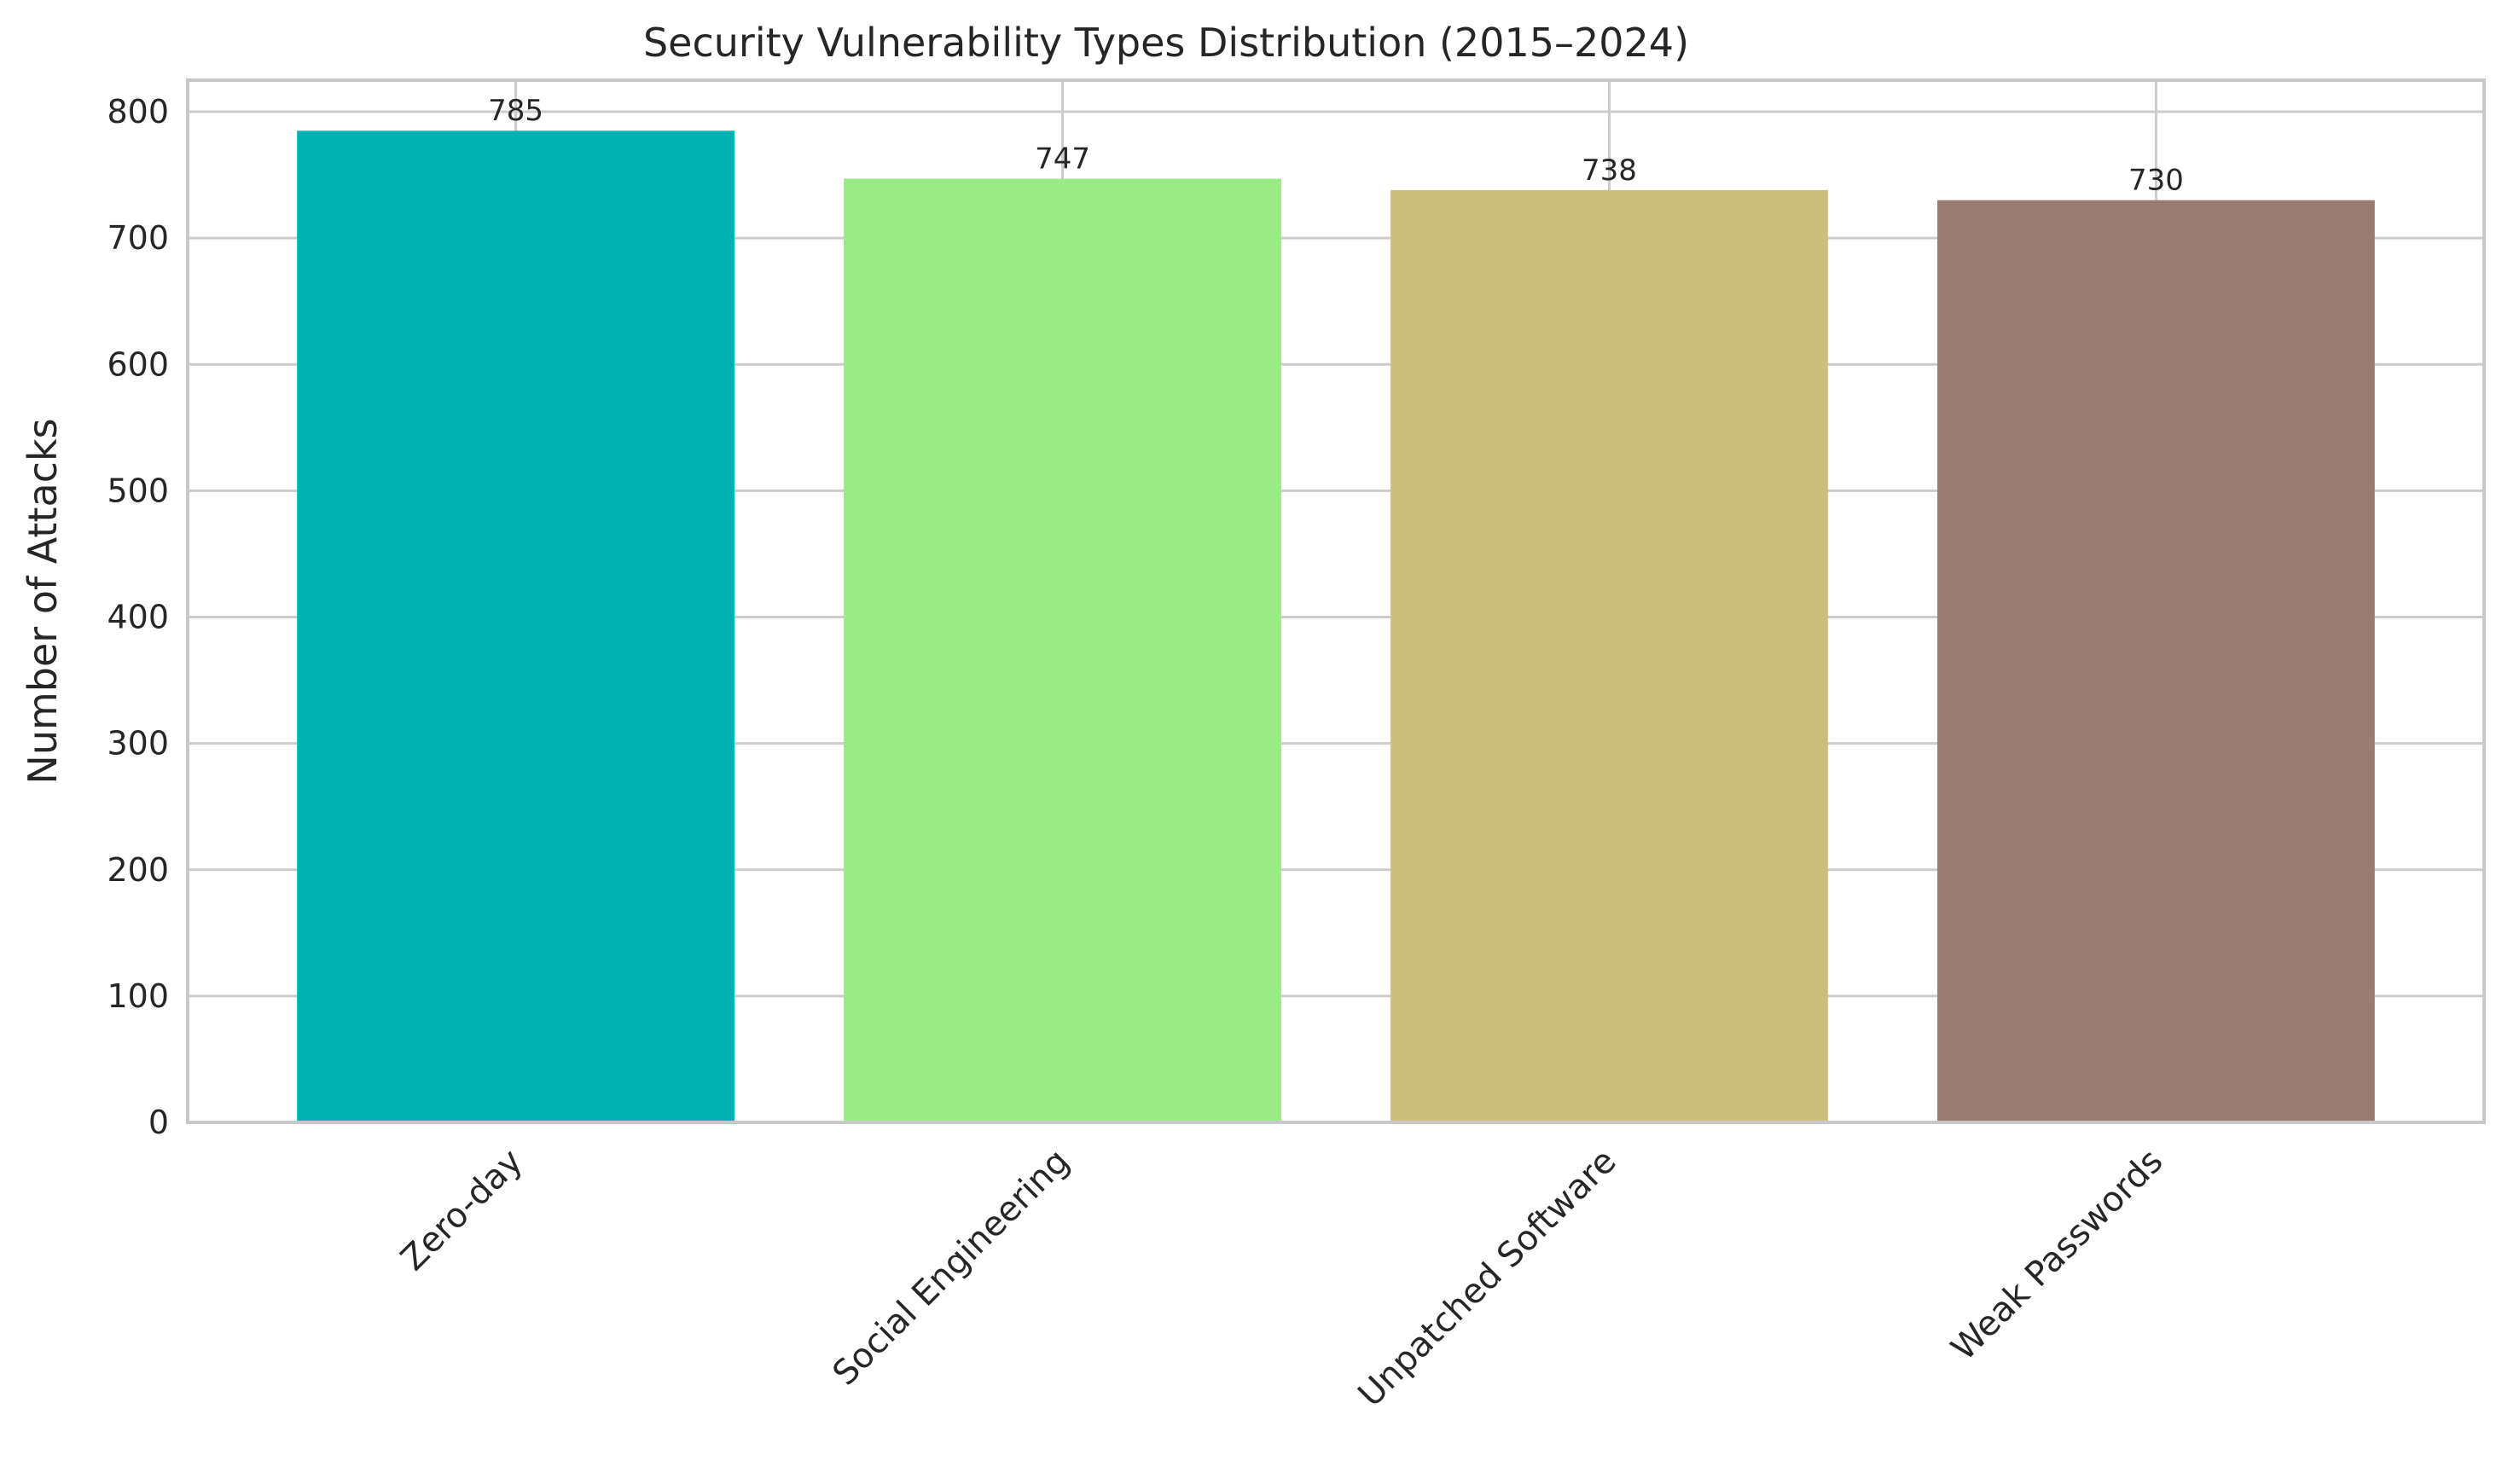 Image resolution: width=2508 pixels, height=1484 pixels. Describe the element at coordinates (138, 870) in the screenshot. I see `y-tick-label: 200` at that location.